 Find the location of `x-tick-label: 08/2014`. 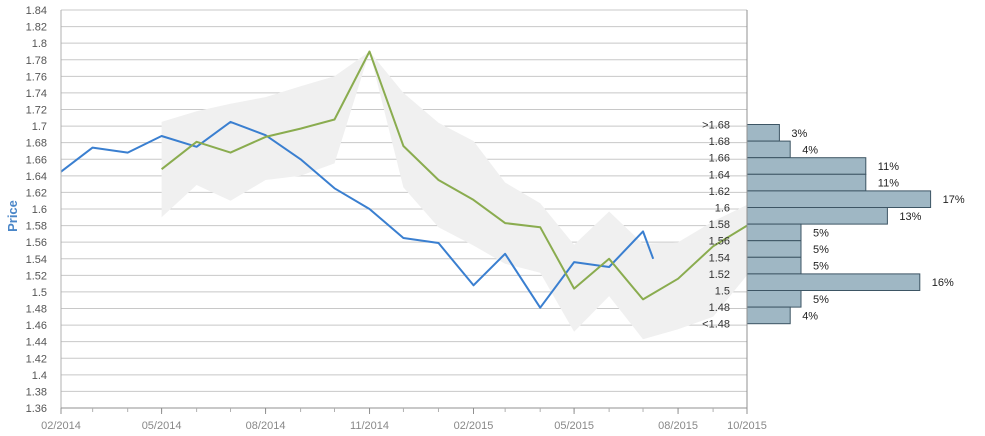

x-tick-label: 08/2014 is located at coordinates (266, 426).